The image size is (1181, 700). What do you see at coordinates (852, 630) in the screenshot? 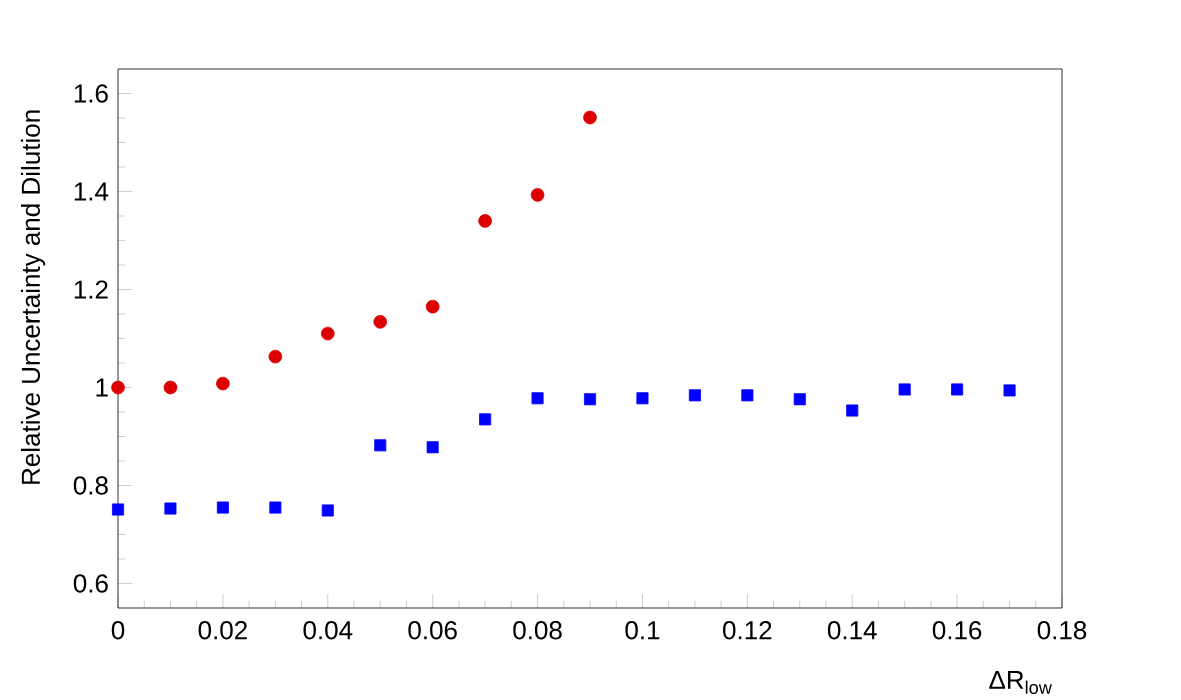
I see `x-tick-label: 0.14` at bounding box center [852, 630].